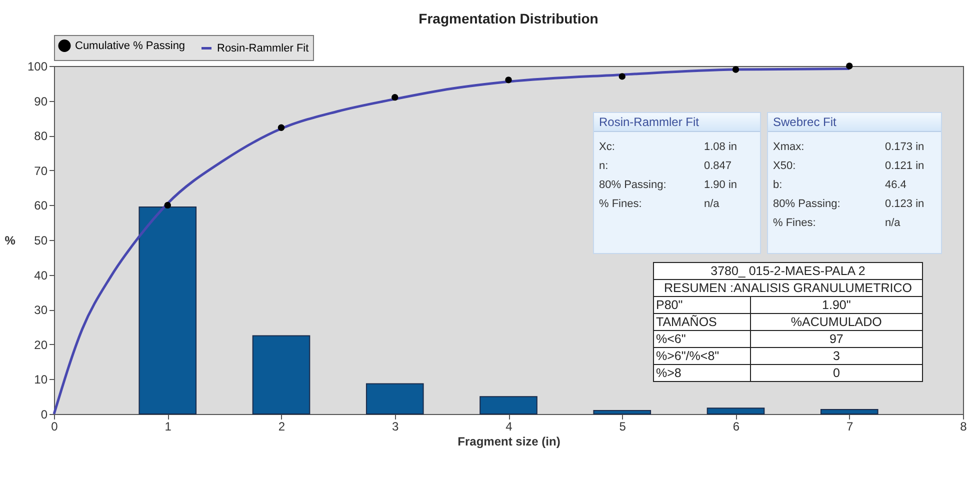 The width and height of the screenshot is (968, 483). What do you see at coordinates (41, 205) in the screenshot?
I see `y-tick-label: 60` at bounding box center [41, 205].